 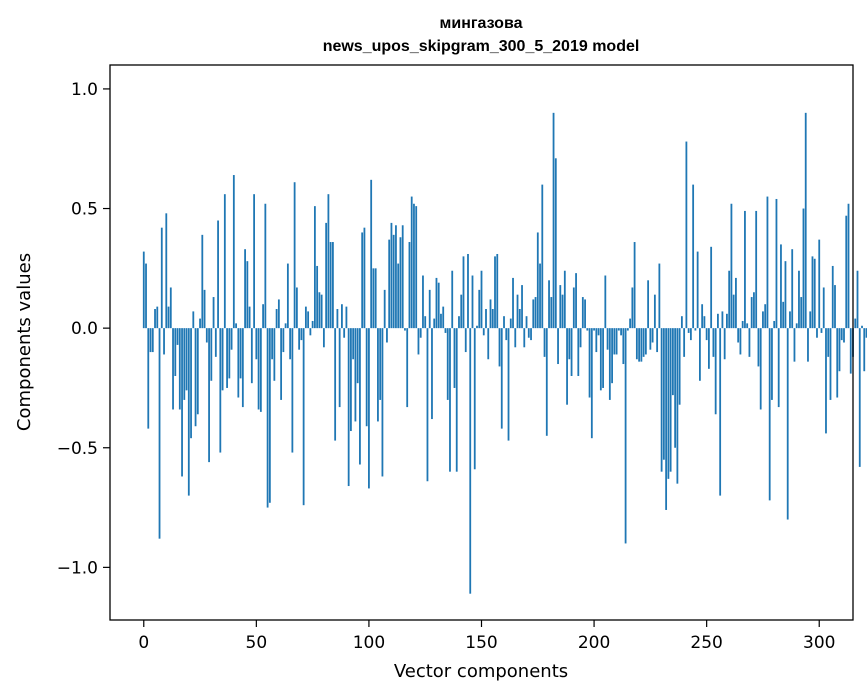 I want to click on y-tick-label: −1.0, so click(x=77, y=568).